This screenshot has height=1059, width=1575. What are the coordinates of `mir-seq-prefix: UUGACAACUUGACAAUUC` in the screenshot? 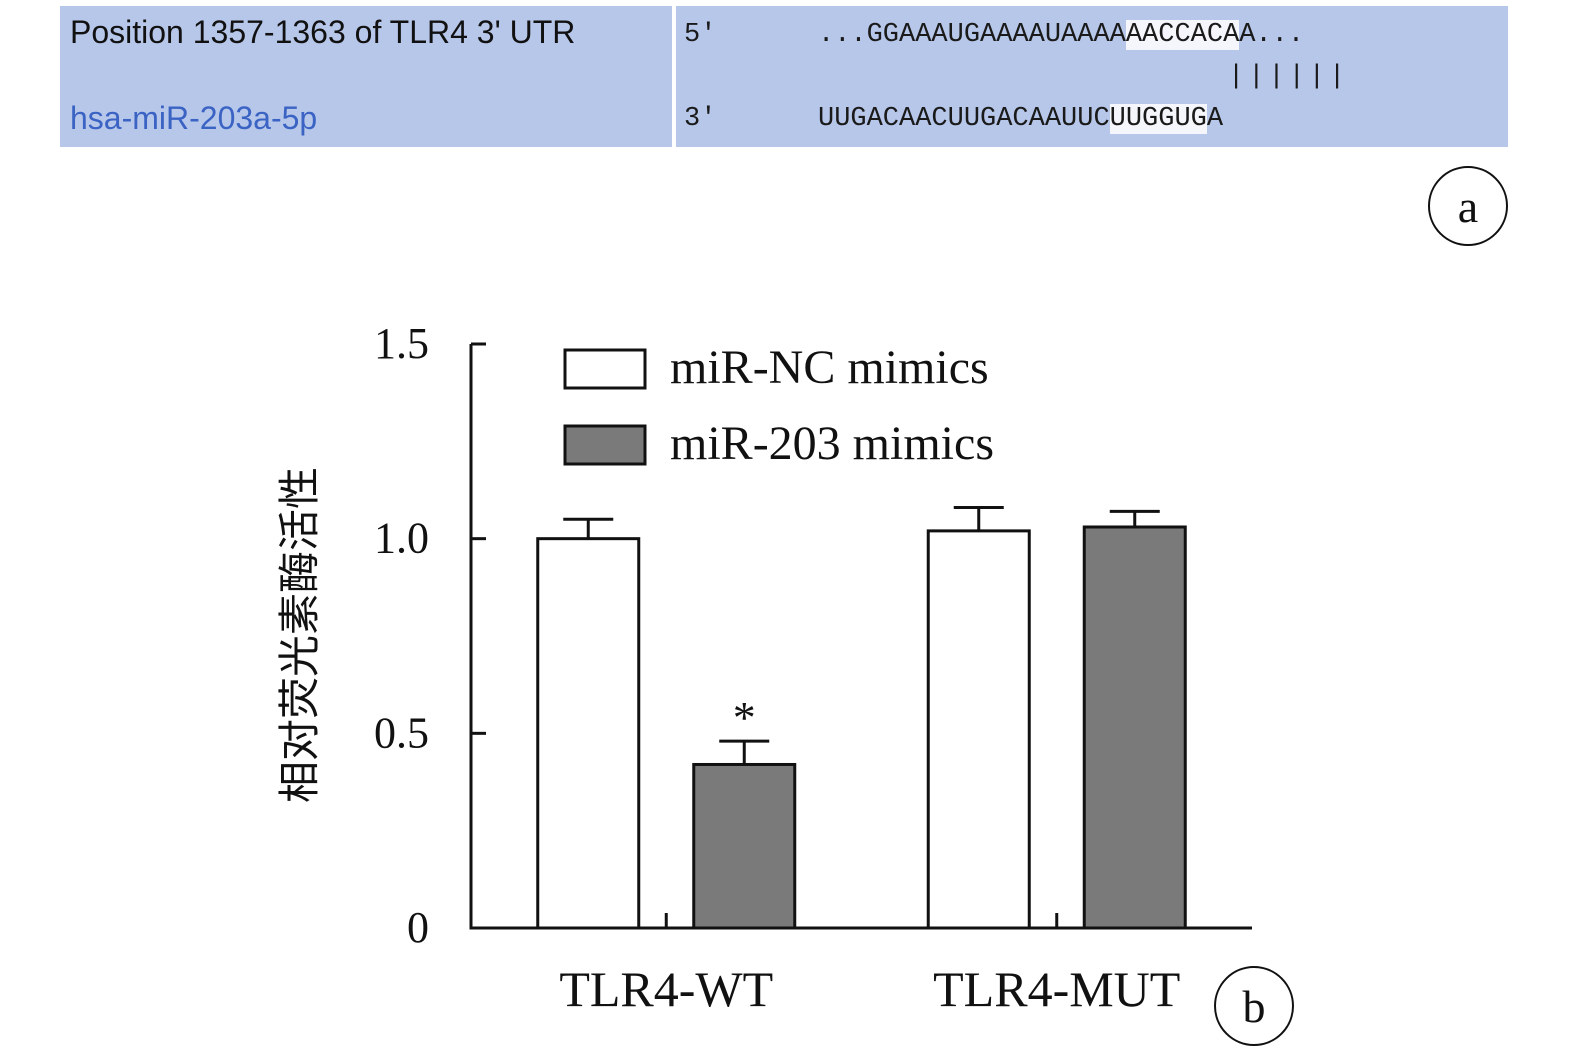 It's located at (964, 119).